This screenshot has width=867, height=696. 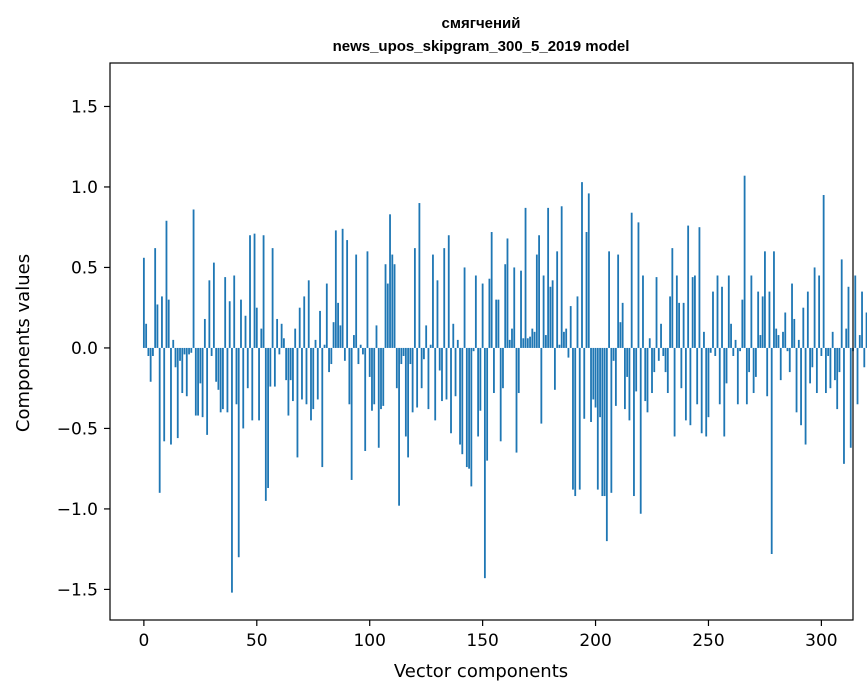 I want to click on x-tick-label: 0, so click(x=143, y=641).